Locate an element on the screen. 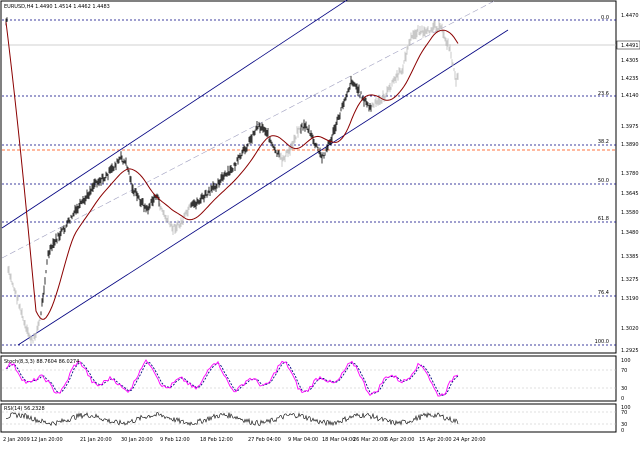  time-tick: 12 Jan 20:00 is located at coordinates (47, 440).